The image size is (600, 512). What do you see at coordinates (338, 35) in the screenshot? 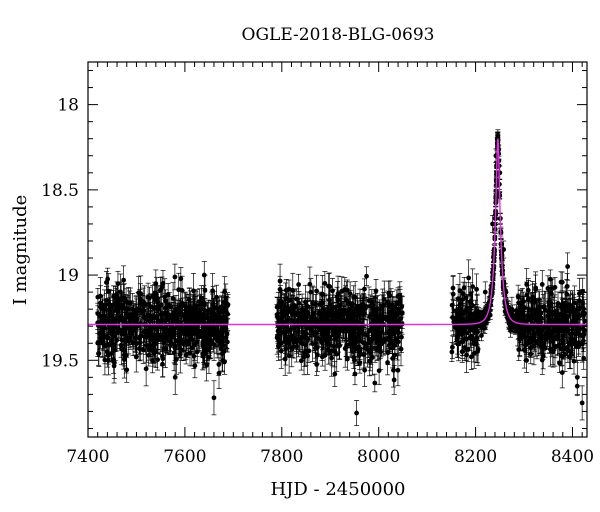
I see `chart-title: OGLE-2018-BLG-0693` at bounding box center [338, 35].